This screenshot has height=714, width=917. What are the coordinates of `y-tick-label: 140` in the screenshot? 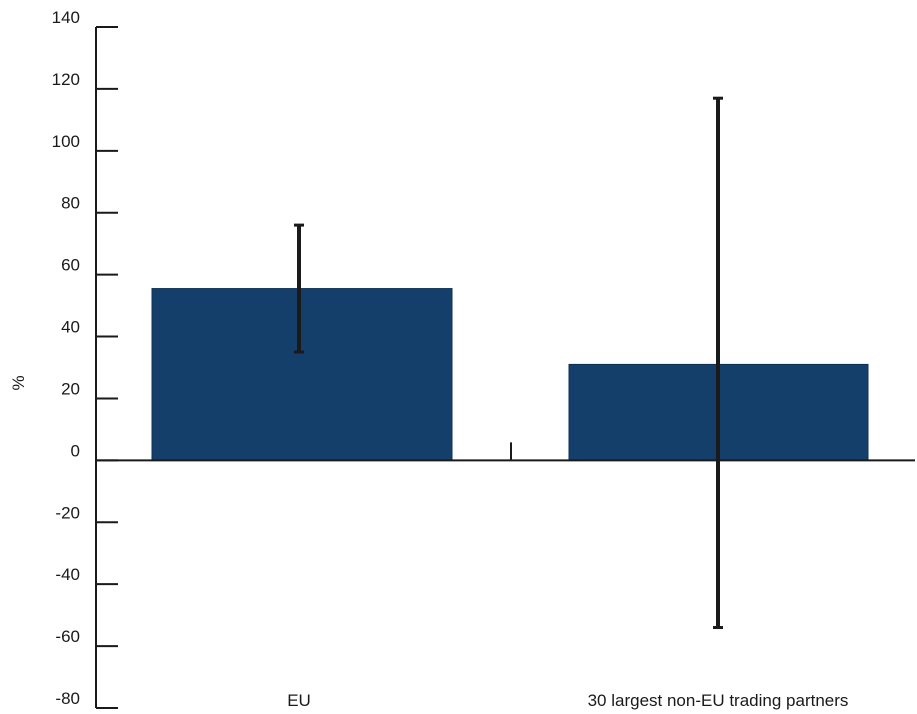 It's located at (66, 17).